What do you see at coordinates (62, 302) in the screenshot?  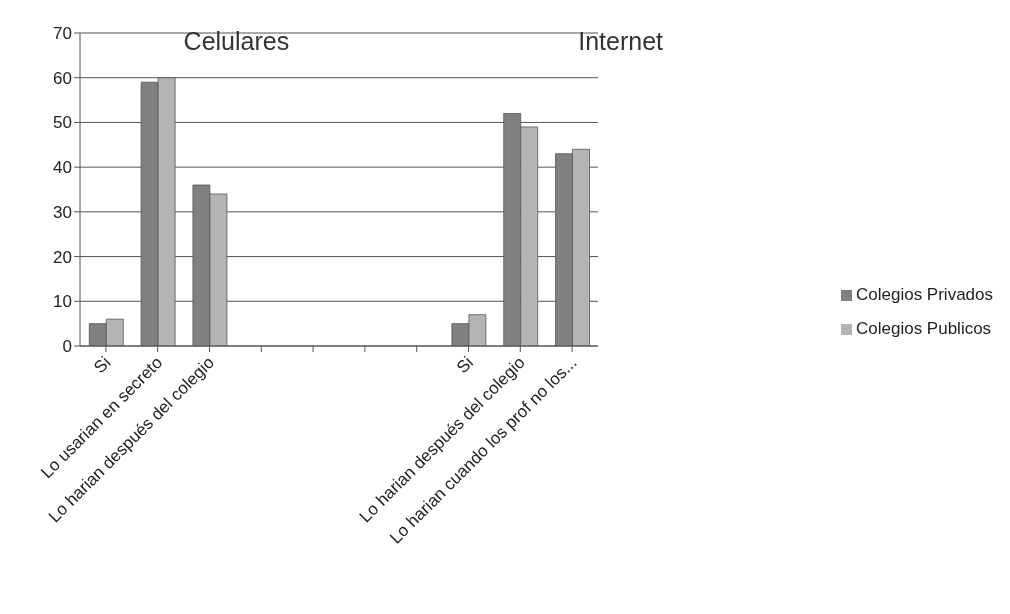 I see `y-tick-label: 10` at bounding box center [62, 302].